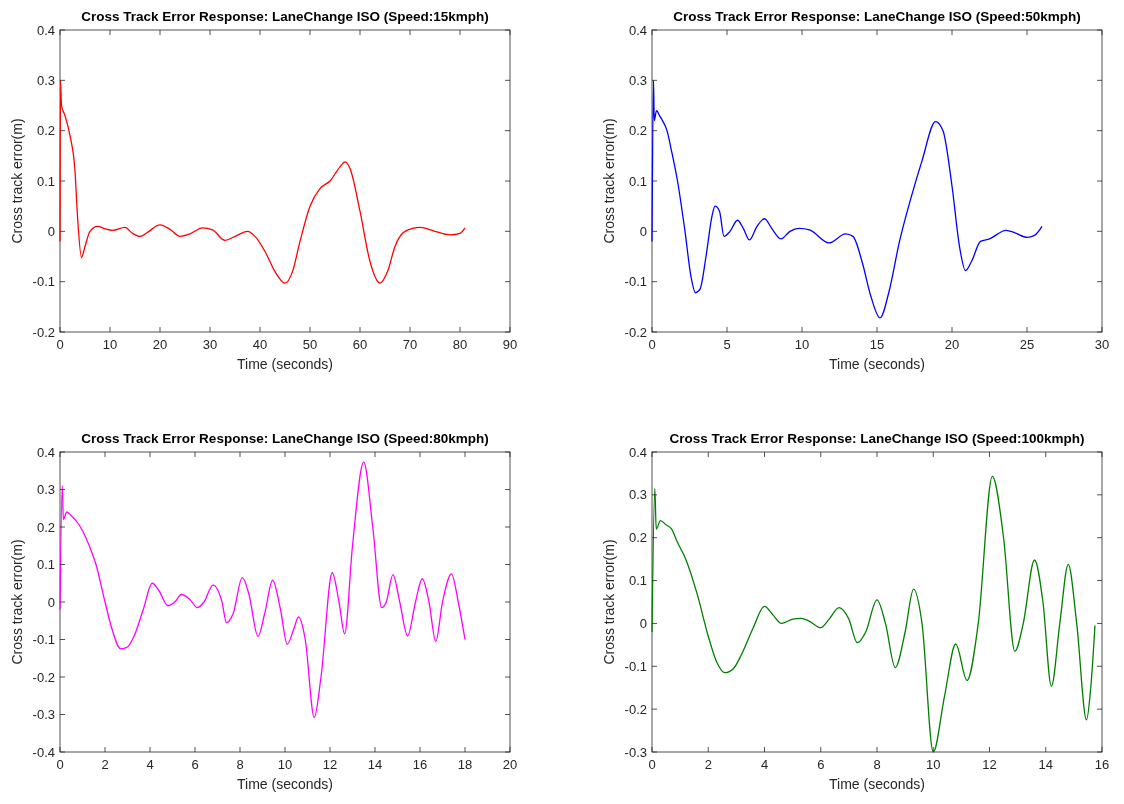  I want to click on x-tick-label: 18, so click(465, 764).